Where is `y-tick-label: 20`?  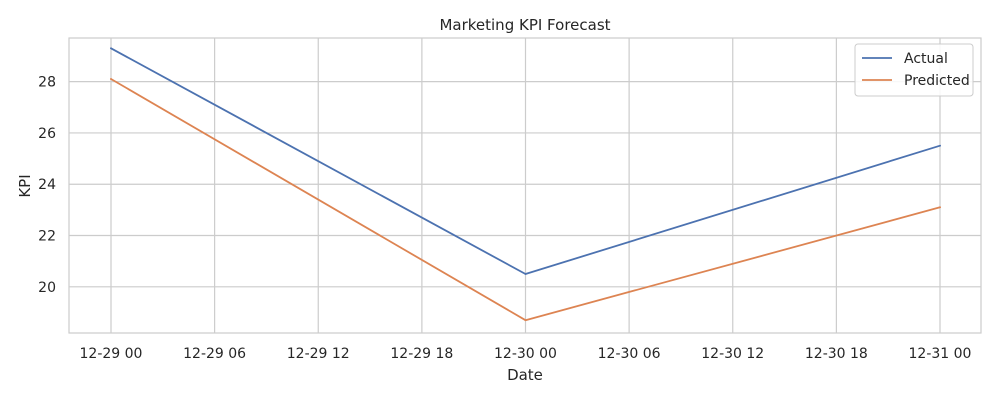
y-tick-label: 20 is located at coordinates (47, 288).